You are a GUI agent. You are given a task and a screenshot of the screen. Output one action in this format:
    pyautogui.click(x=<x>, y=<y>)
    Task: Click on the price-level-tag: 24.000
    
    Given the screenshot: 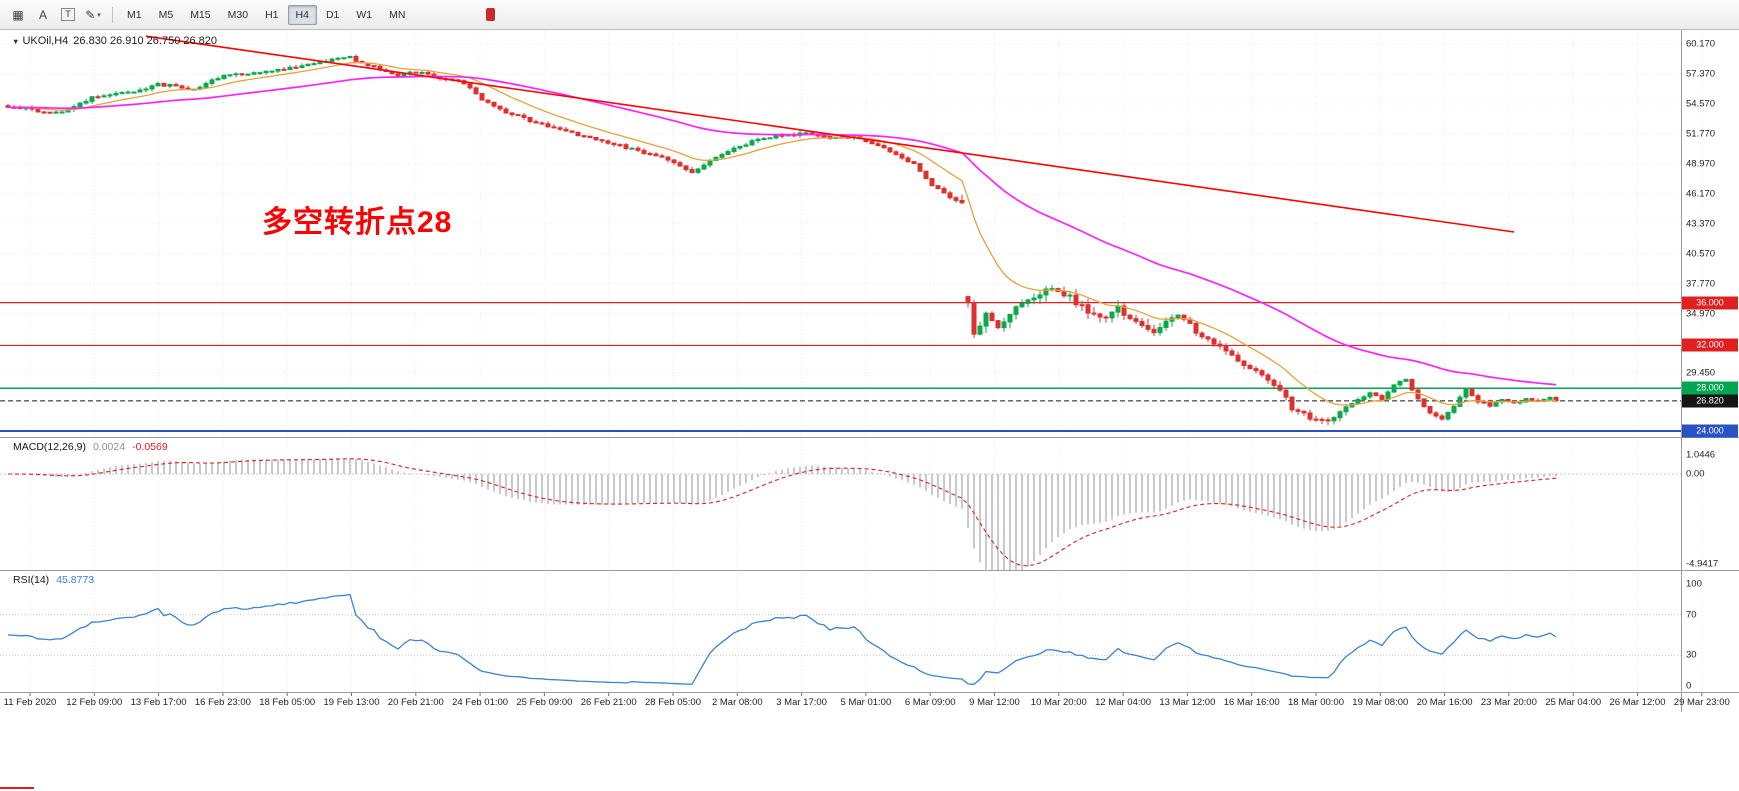 What is the action you would take?
    pyautogui.click(x=1710, y=431)
    